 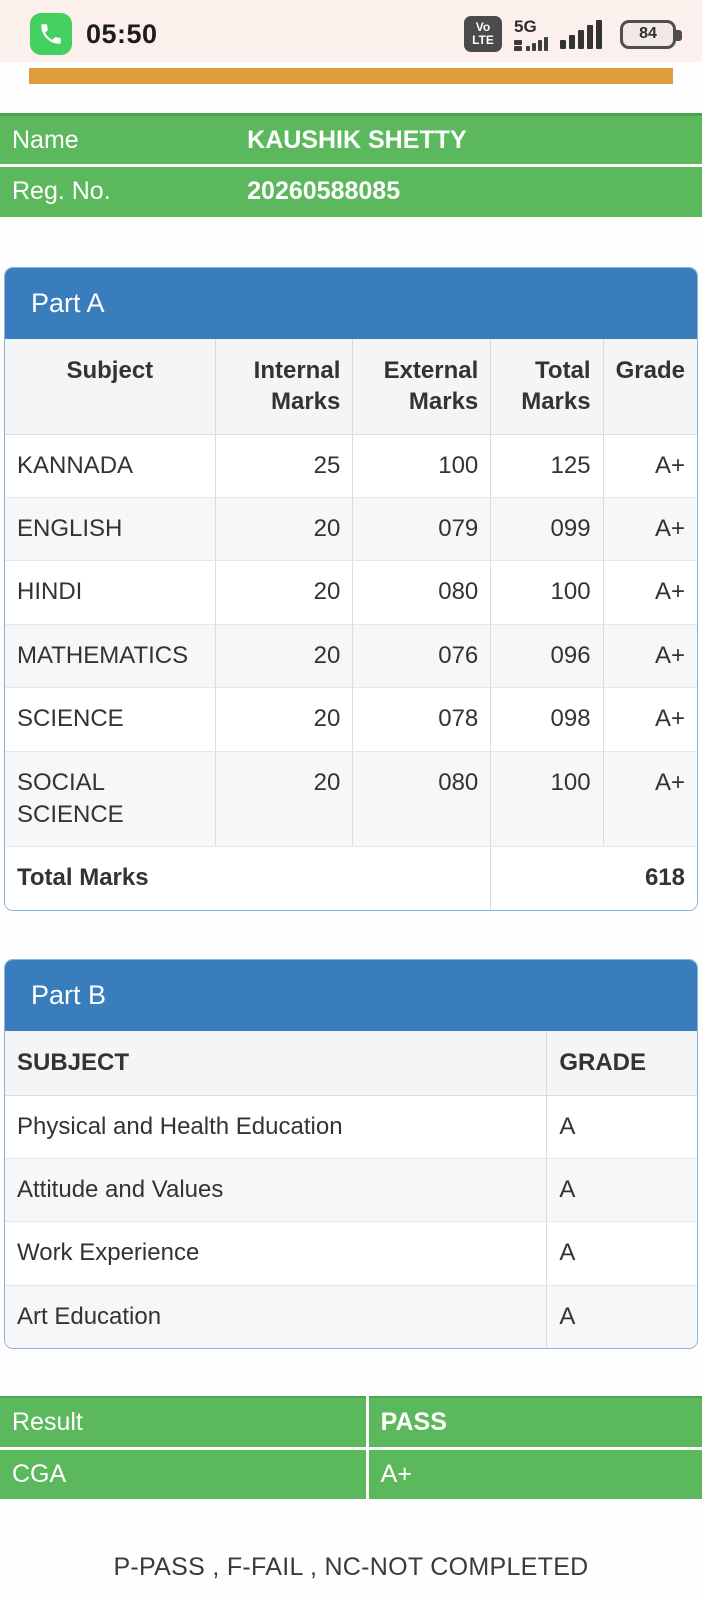 What do you see at coordinates (649, 387) in the screenshot?
I see `col-header-grade: Grade` at bounding box center [649, 387].